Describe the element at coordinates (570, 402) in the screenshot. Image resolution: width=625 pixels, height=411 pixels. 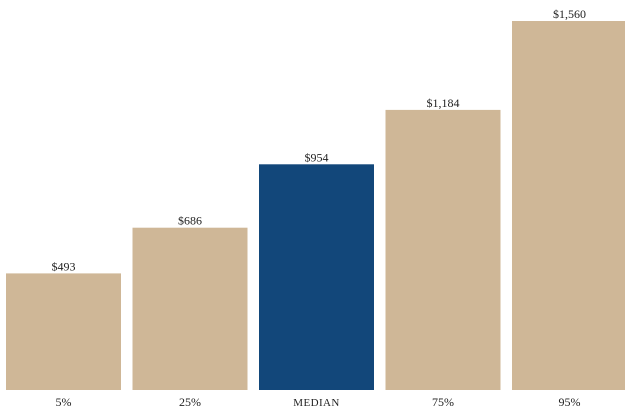
I see `category-label-95pct: 95%` at that location.